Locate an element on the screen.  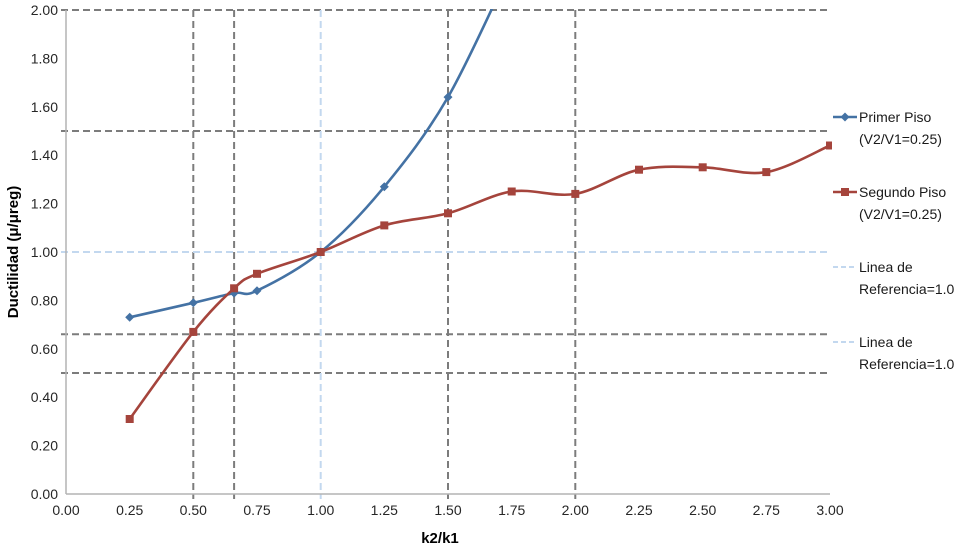
data-point-diamond-1.25 is located at coordinates (384, 187).